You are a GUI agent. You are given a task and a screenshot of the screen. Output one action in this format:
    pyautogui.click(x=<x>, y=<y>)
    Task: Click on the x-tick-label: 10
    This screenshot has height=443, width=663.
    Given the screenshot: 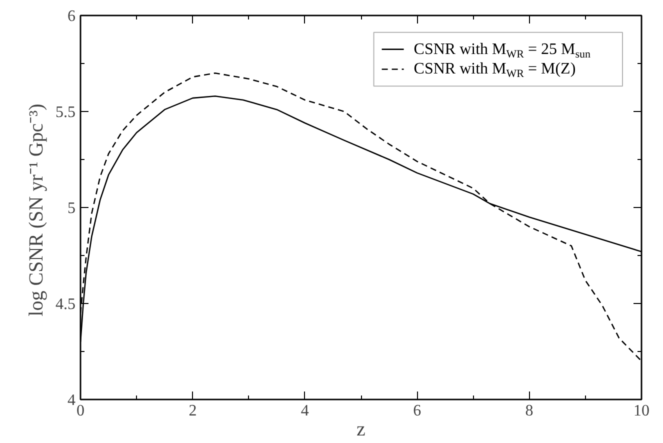 What is the action you would take?
    pyautogui.click(x=642, y=411)
    